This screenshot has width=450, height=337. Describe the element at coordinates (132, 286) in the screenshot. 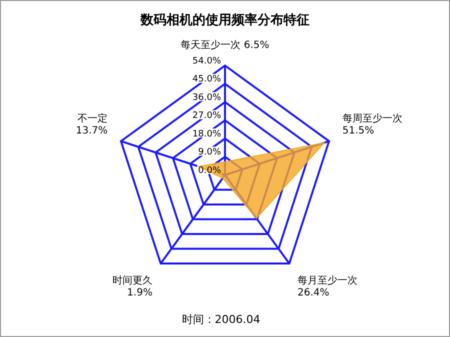

I see `spoke-label: 时间更久 1.9%` at that location.